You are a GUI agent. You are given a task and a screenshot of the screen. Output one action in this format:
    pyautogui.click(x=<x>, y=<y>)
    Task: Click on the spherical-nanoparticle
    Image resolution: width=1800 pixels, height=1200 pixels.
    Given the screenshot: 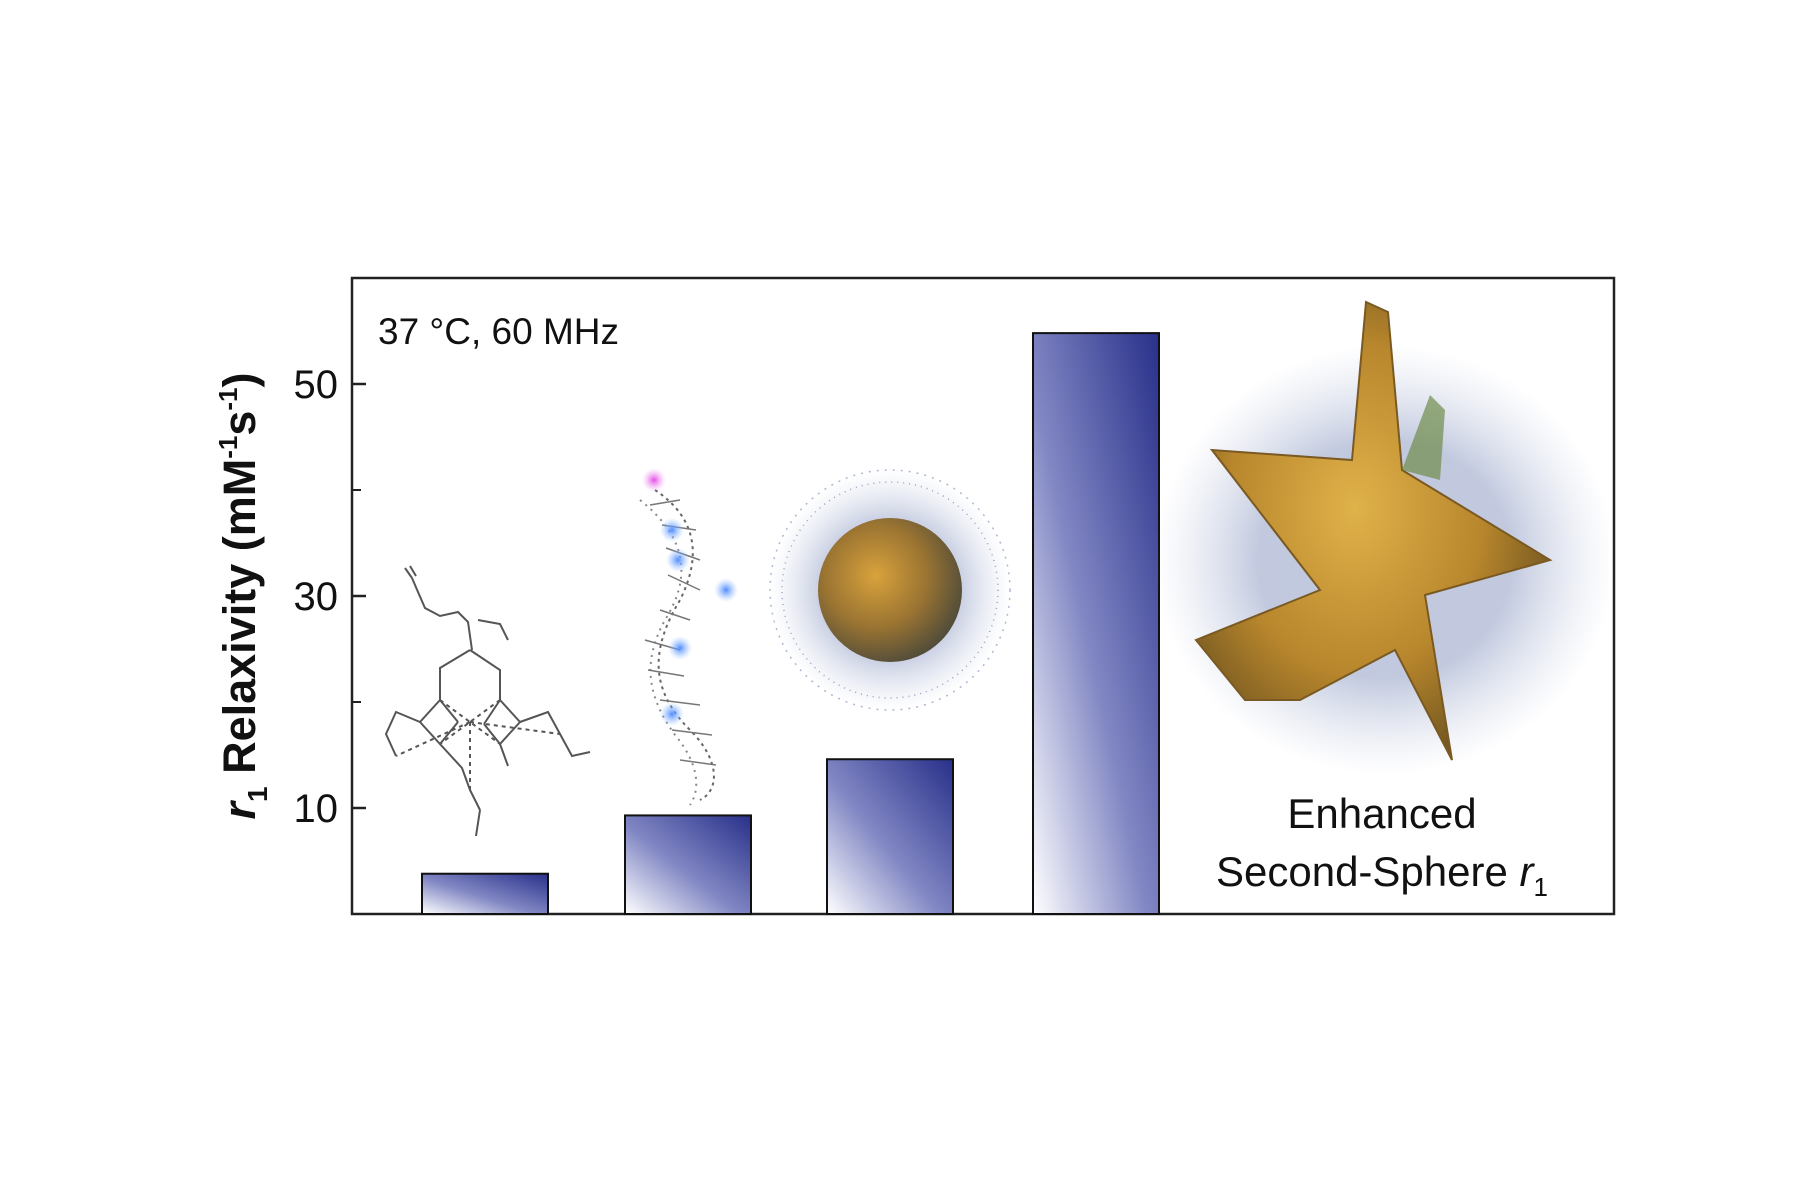 What is the action you would take?
    pyautogui.click(x=890, y=590)
    